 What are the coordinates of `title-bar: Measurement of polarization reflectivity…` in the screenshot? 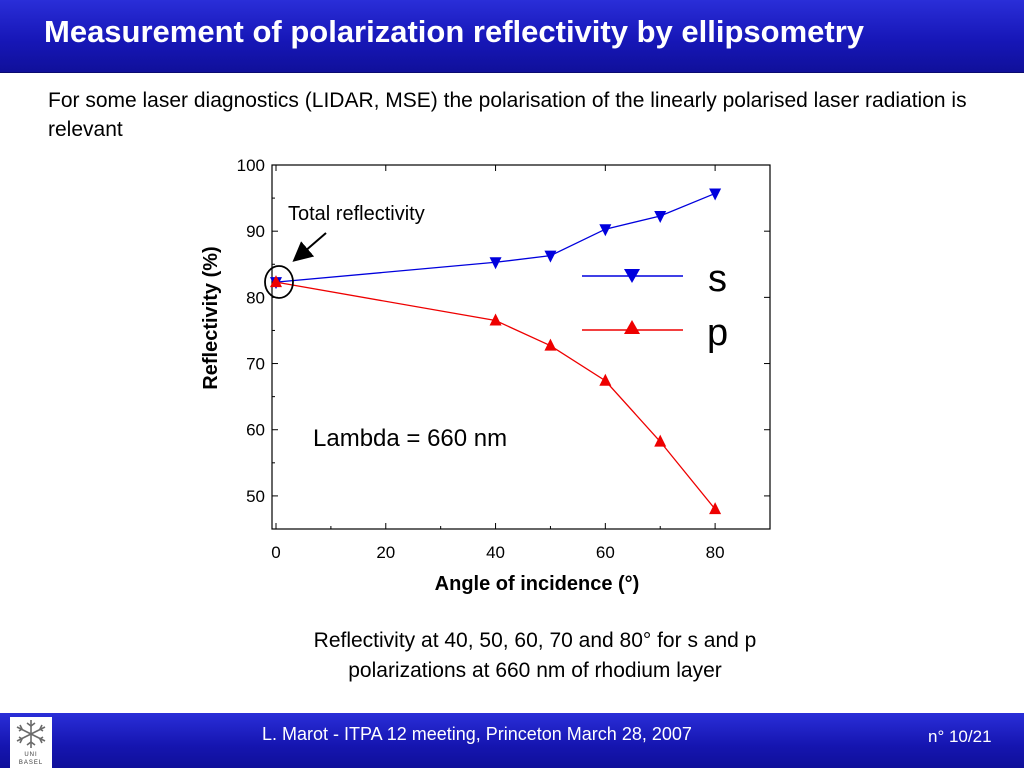 It's located at (512, 36).